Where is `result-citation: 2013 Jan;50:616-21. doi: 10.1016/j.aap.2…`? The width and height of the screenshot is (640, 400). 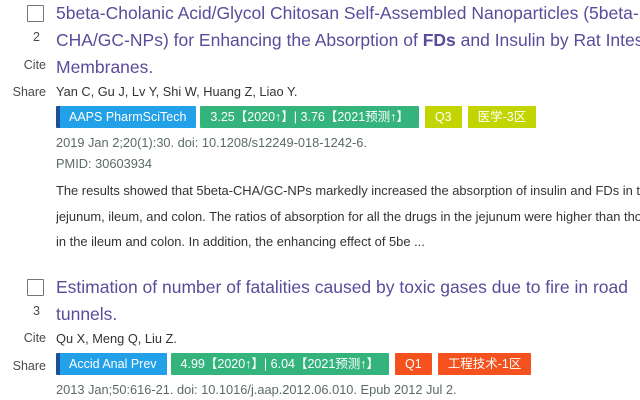
result-citation: 2013 Jan;50:616-21. doi: 10.1016/j.aap.2… is located at coordinates (256, 389).